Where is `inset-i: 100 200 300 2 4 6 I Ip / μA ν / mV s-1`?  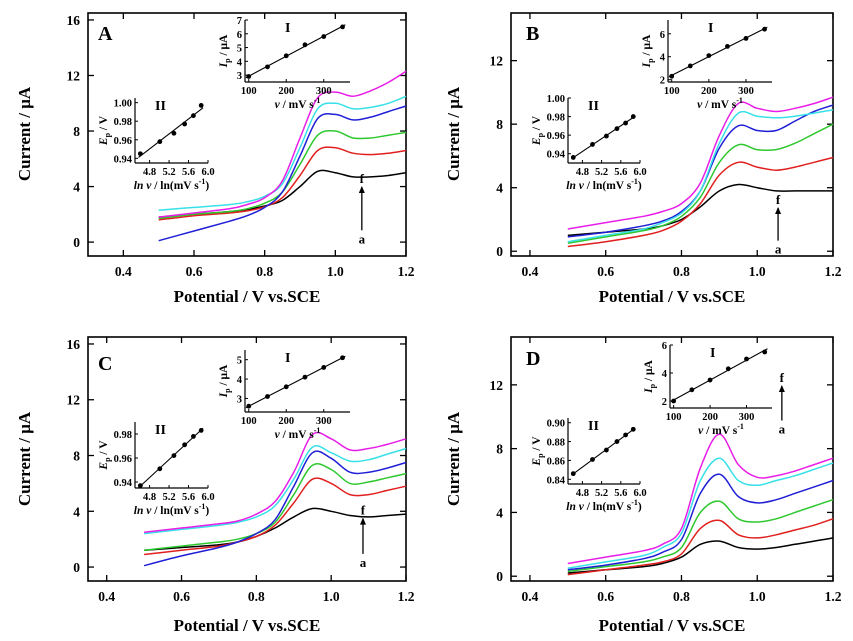
inset-i: 100 200 300 2 4 6 I Ip / μA ν / mV s-1 is located at coordinates (706, 65).